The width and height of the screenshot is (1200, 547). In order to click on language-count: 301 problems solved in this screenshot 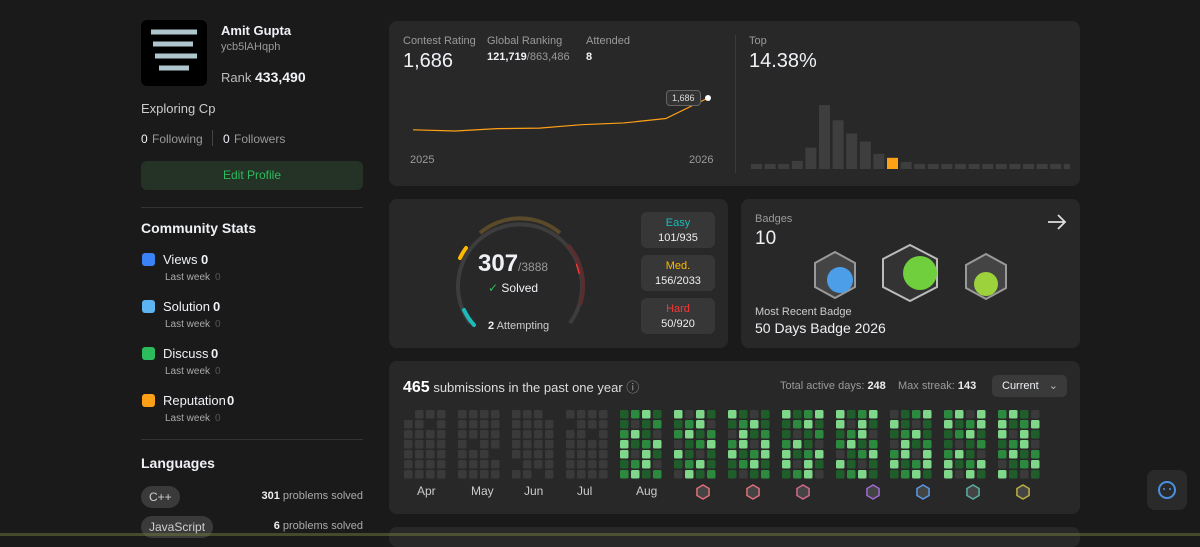, I will do `click(312, 496)`.